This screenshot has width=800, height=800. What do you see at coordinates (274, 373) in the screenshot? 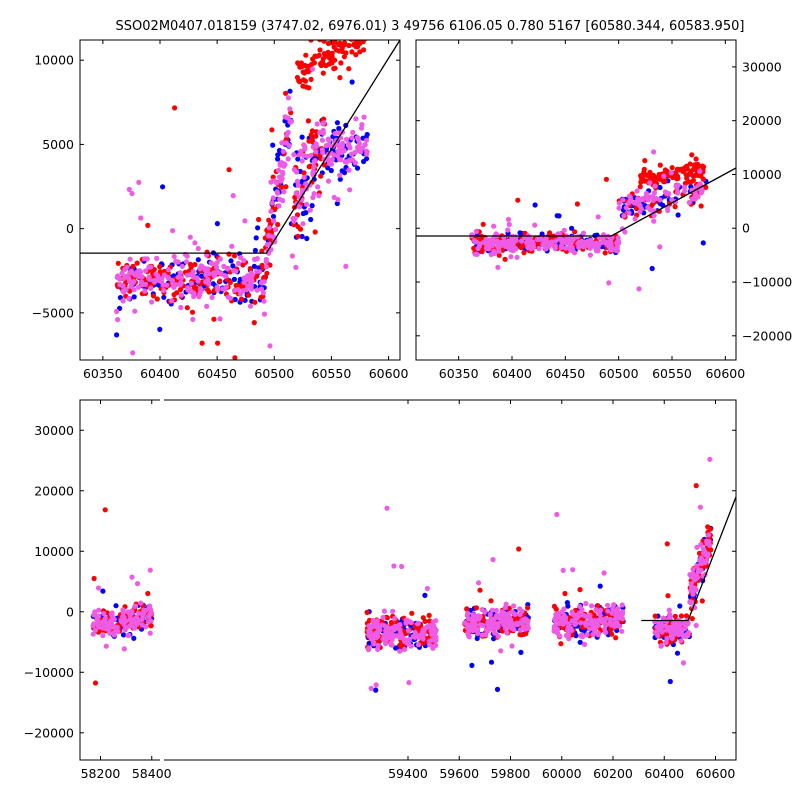
I see `x-tick-label: 60500` at bounding box center [274, 373].